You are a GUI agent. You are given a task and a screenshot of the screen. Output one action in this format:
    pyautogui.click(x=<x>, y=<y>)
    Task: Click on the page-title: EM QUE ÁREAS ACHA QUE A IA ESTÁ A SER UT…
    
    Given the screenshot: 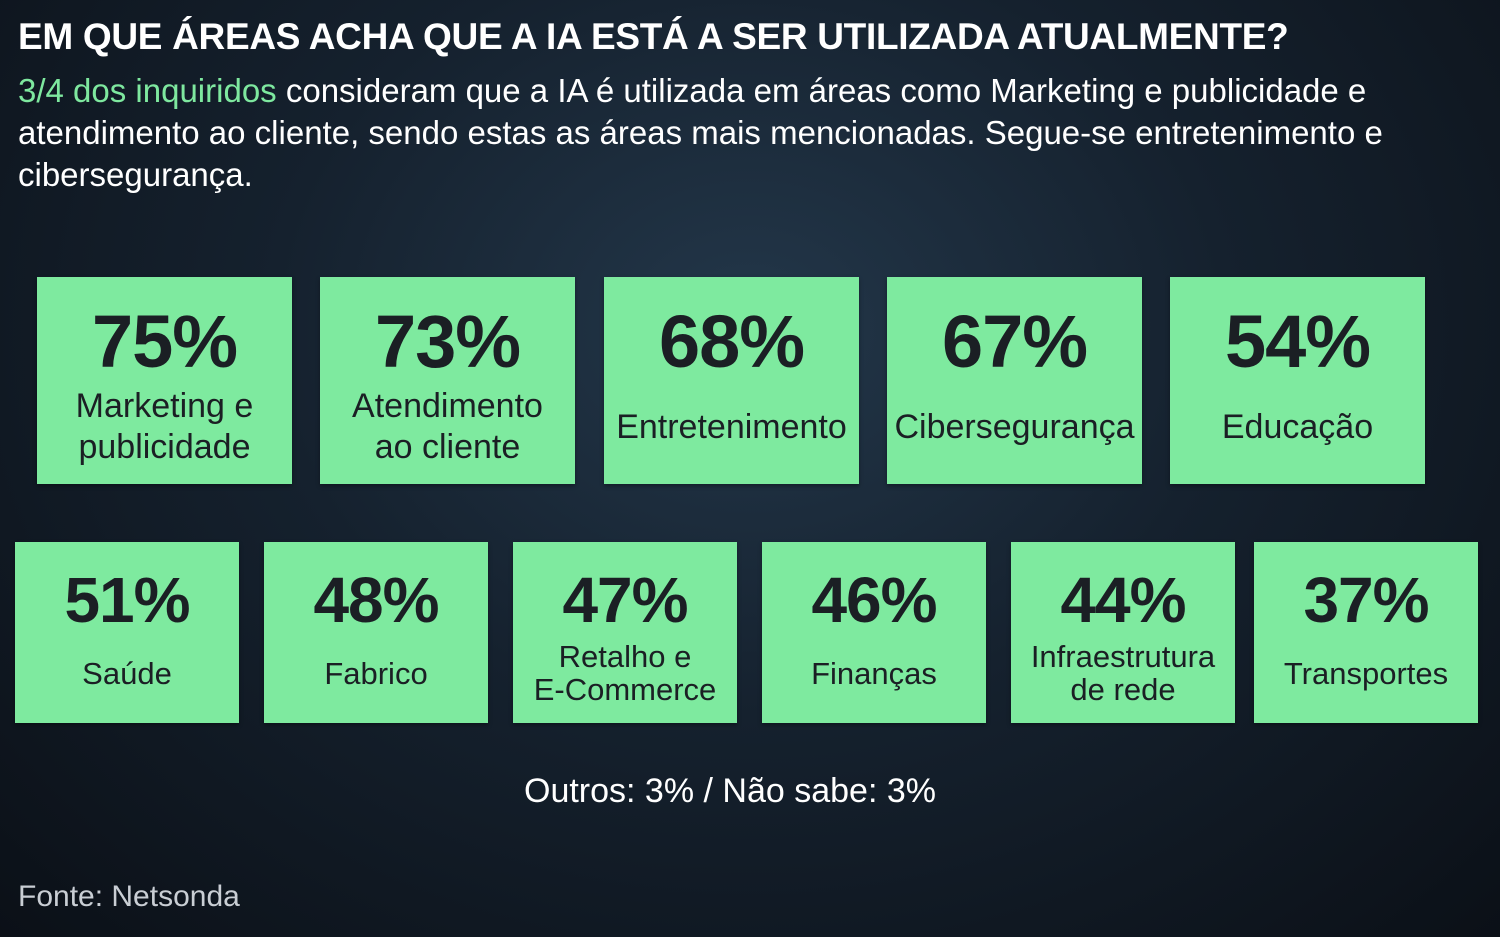 What is the action you would take?
    pyautogui.click(x=653, y=36)
    